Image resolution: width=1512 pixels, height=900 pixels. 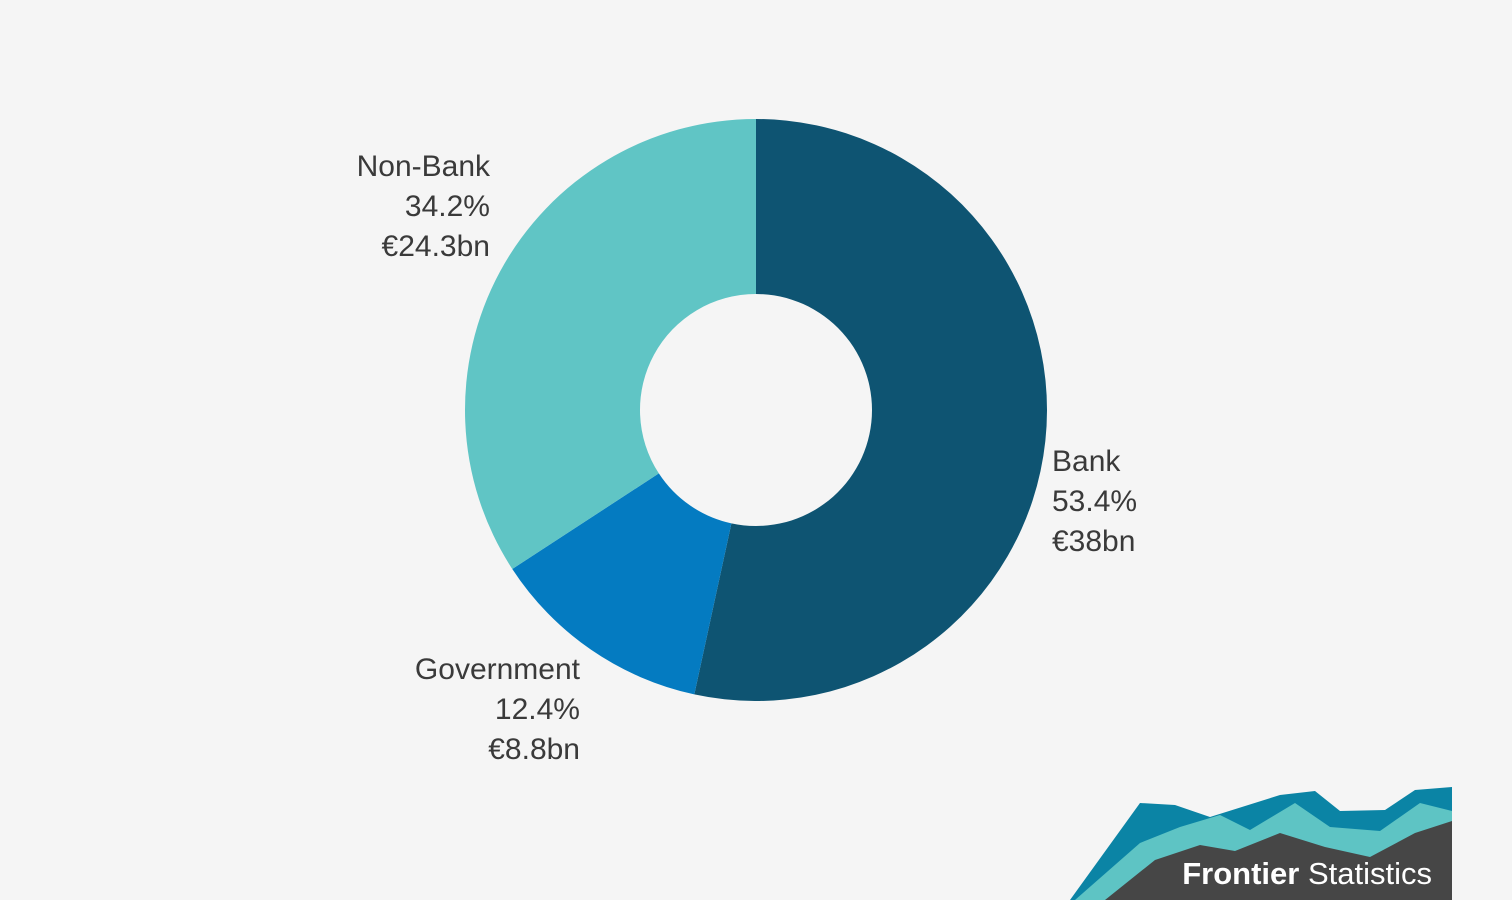 What do you see at coordinates (447, 206) in the screenshot?
I see `label-nonbank-percent: 34.2%` at bounding box center [447, 206].